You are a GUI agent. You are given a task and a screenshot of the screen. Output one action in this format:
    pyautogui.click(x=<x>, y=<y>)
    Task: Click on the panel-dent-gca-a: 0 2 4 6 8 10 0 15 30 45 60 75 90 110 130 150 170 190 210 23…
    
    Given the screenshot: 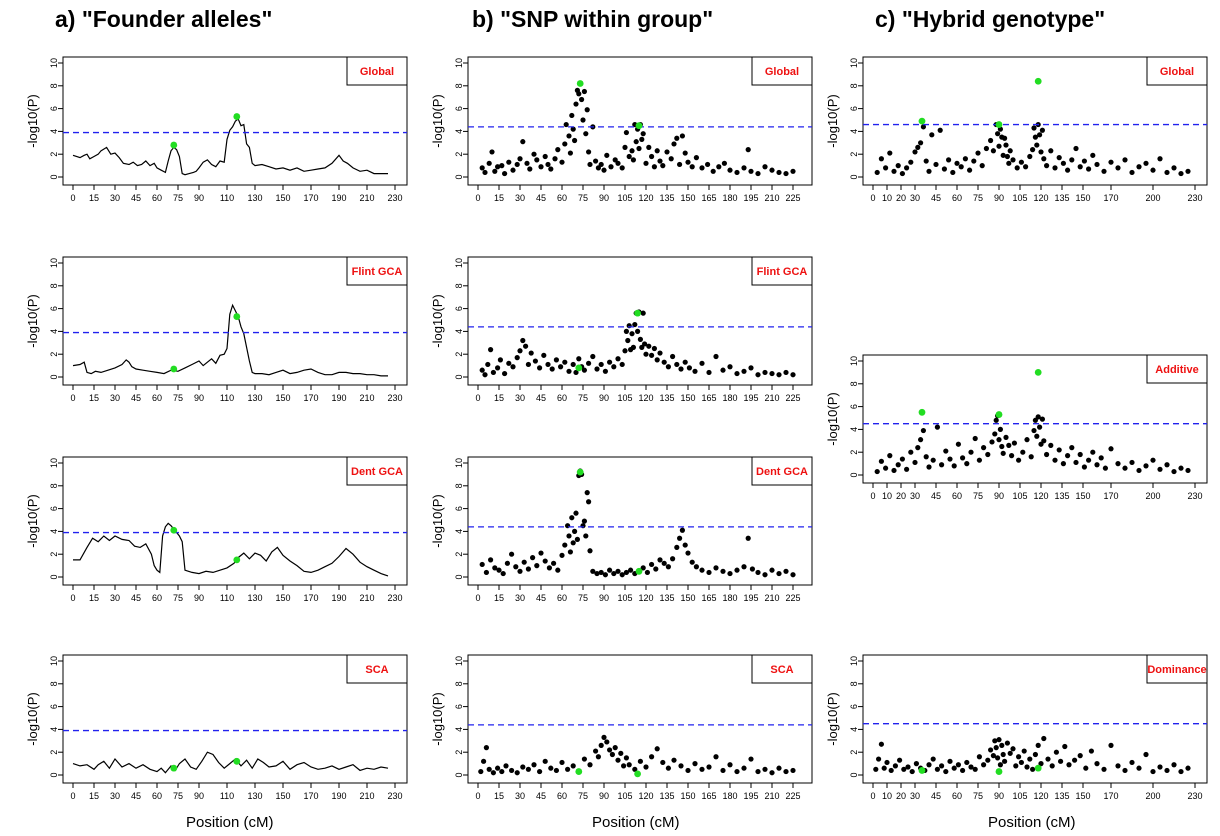 What is the action you would take?
    pyautogui.click(x=216, y=529)
    